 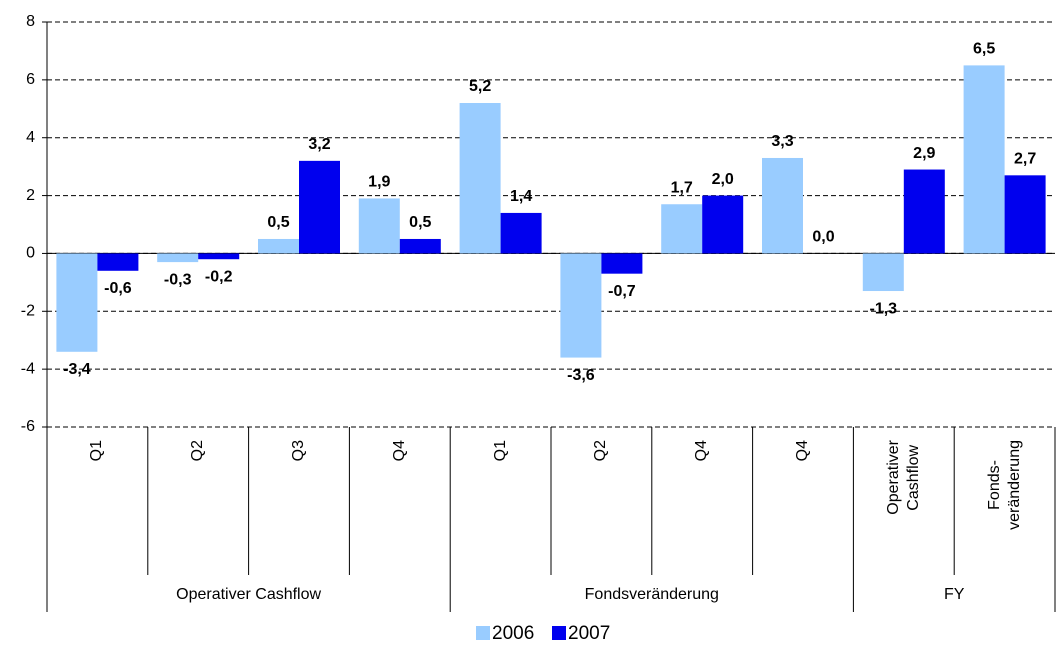 I want to click on data-label: -3,6, so click(x=581, y=375).